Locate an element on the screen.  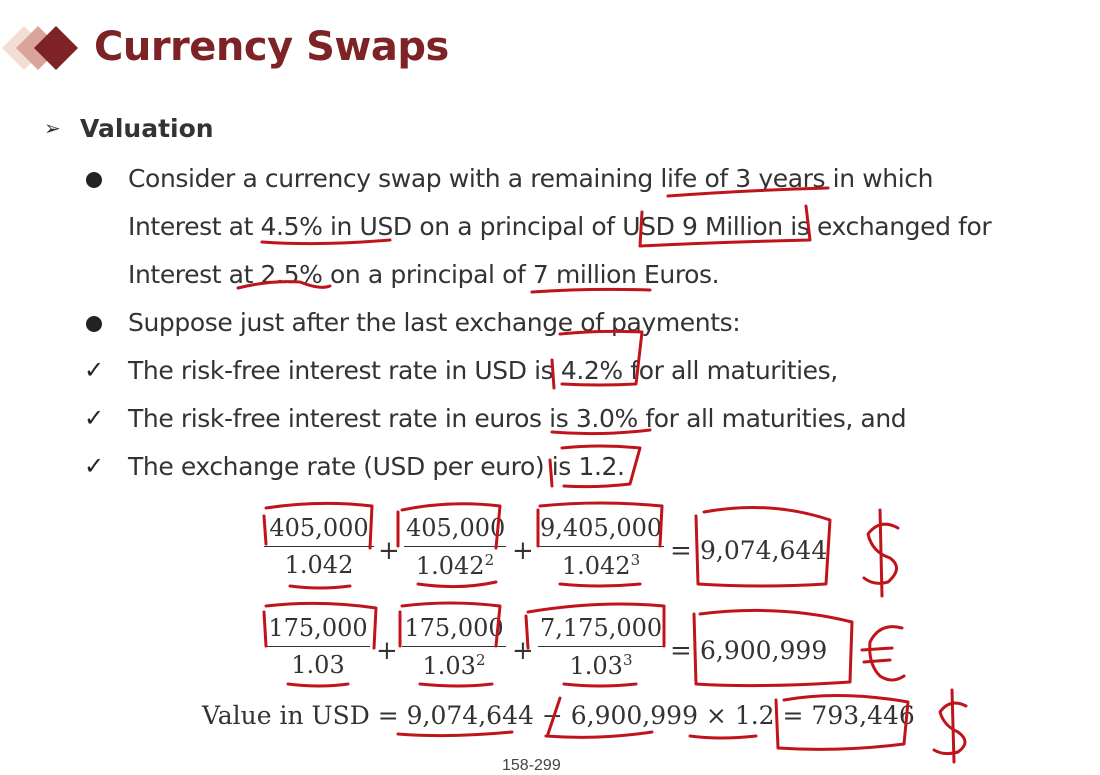
denominator: 1.042 is located at coordinates (319, 565).